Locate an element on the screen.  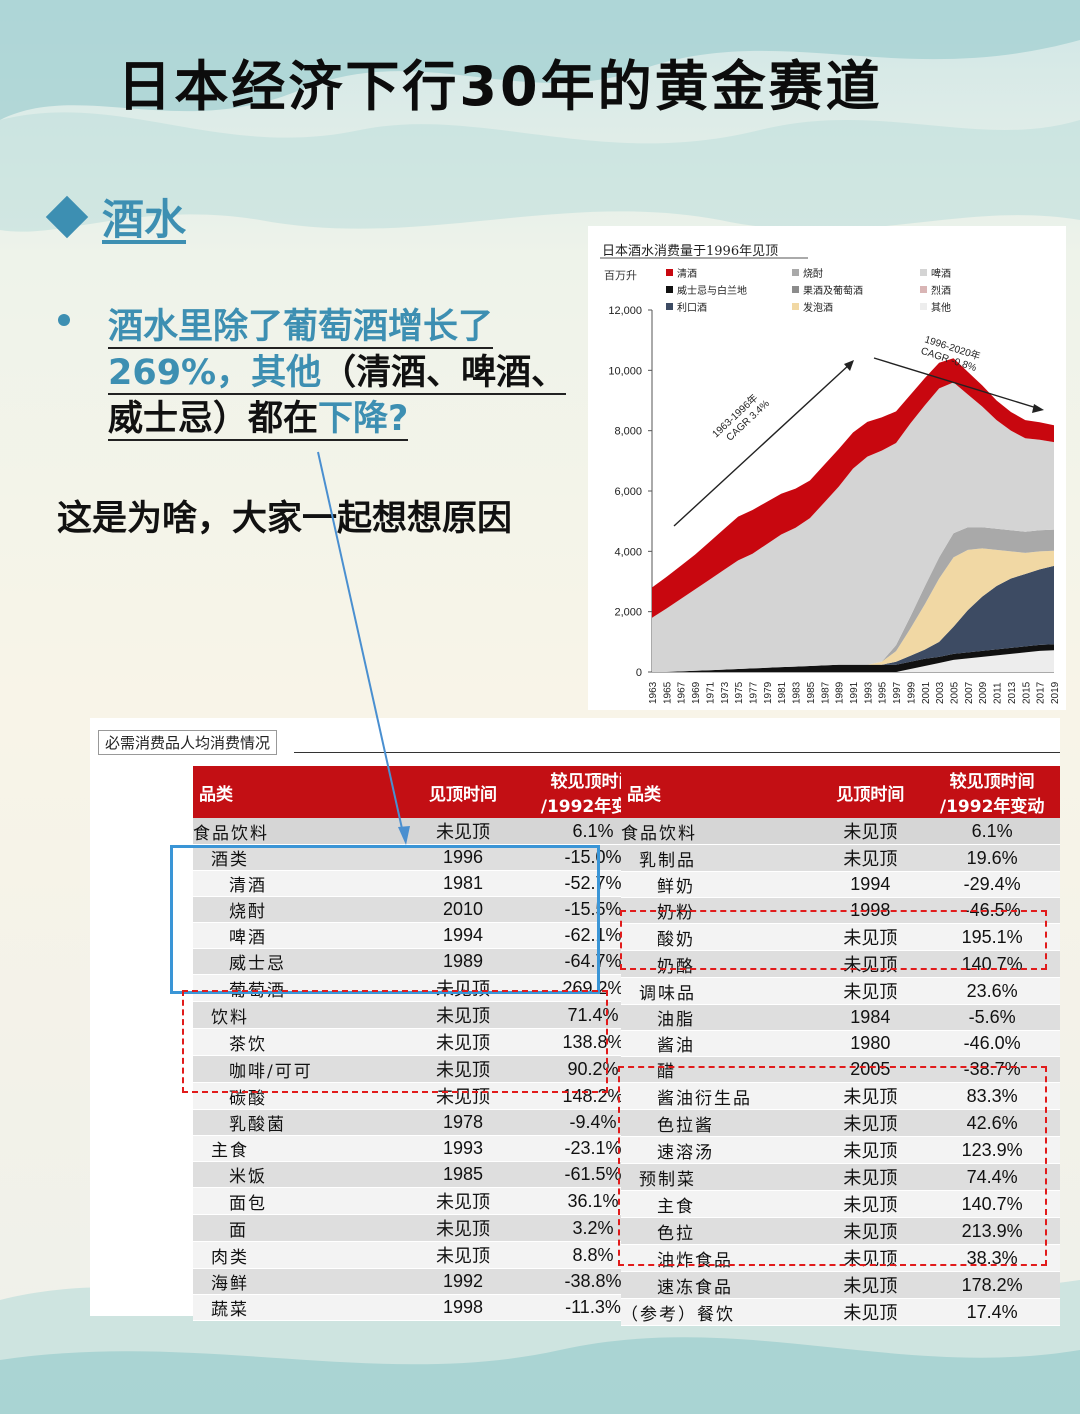
x-tick-label: 1975 is located at coordinates (739, 692).